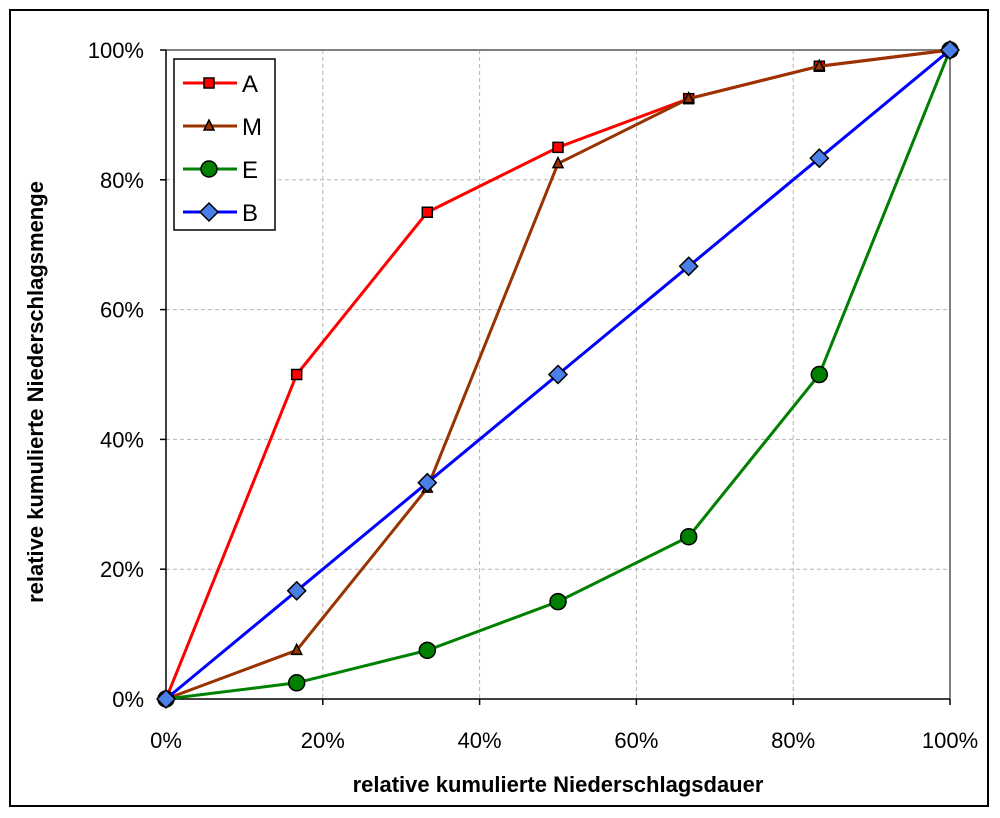 The height and width of the screenshot is (818, 1000). I want to click on x-tick-label: 60%, so click(636, 740).